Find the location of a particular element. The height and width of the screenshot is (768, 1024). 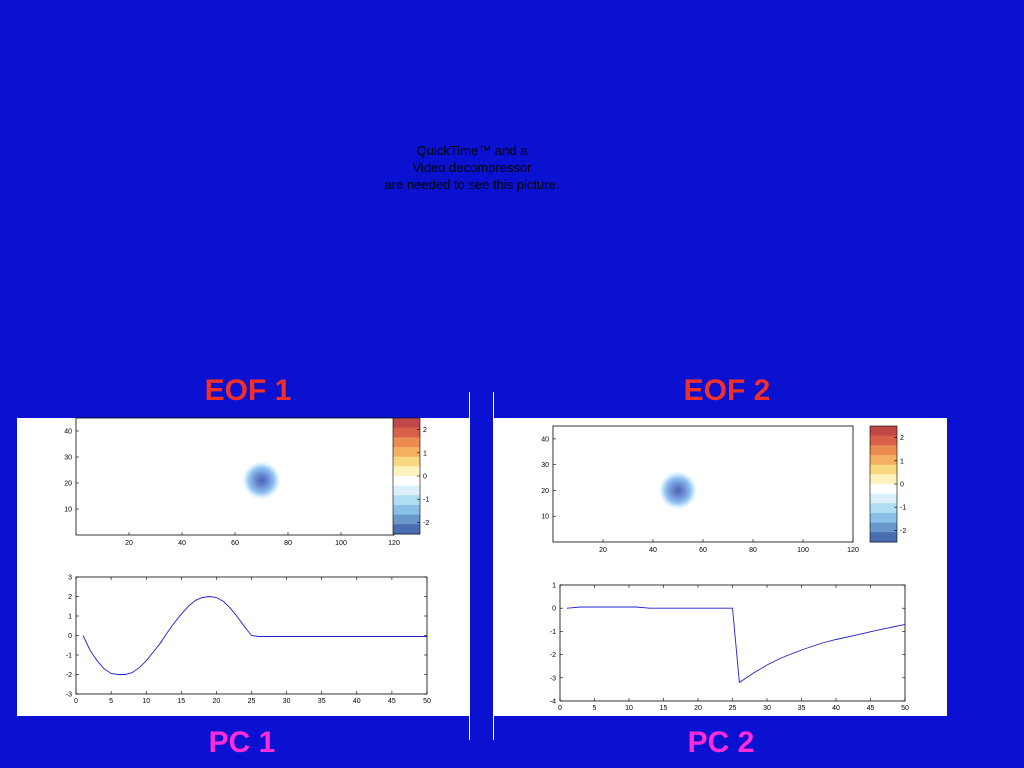

pc2-title: PC 2 is located at coordinates (721, 742).